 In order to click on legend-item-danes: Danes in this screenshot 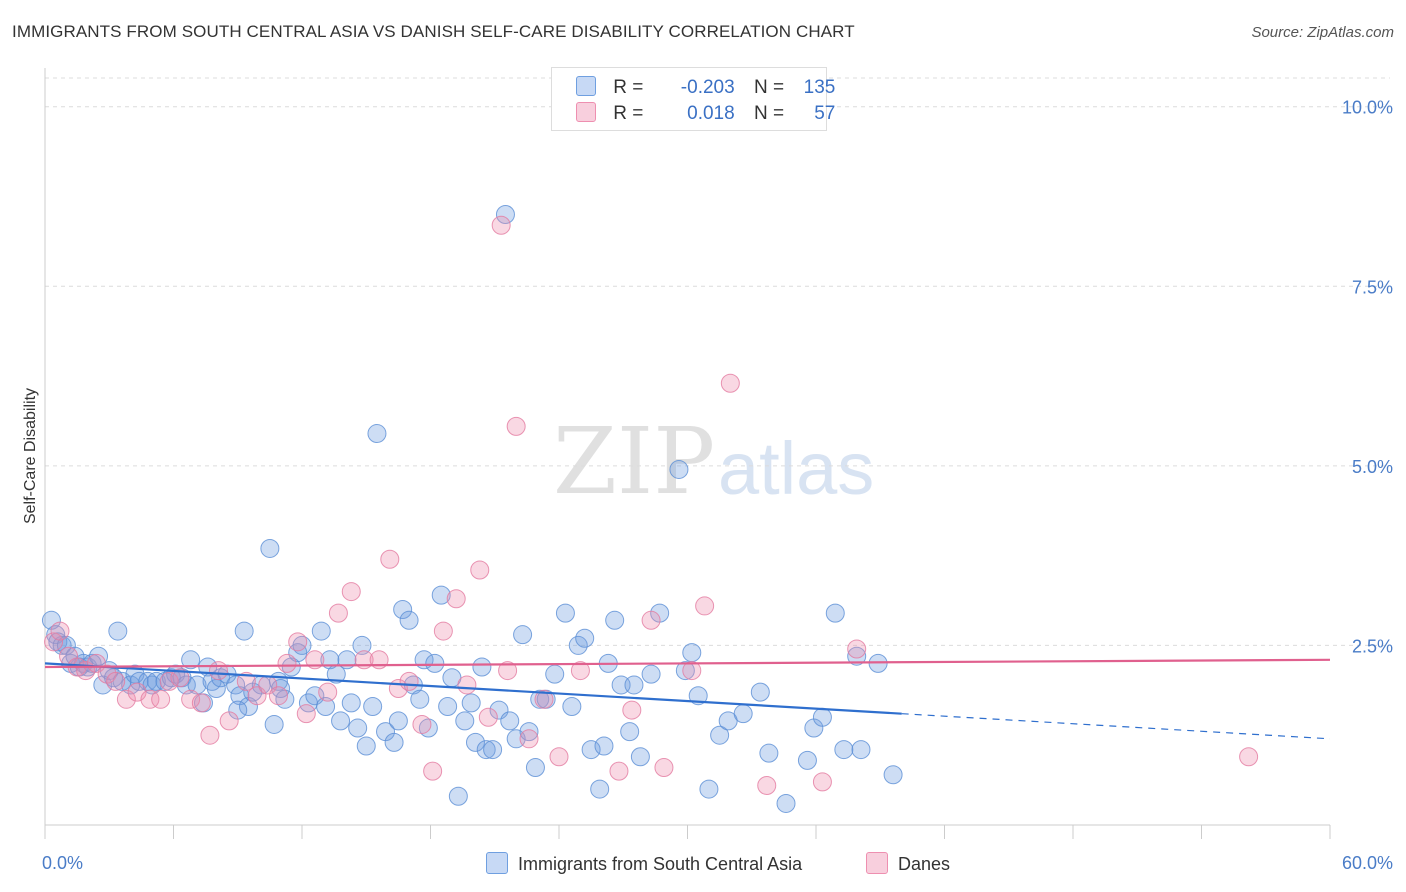, I will do `click(908, 863)`.